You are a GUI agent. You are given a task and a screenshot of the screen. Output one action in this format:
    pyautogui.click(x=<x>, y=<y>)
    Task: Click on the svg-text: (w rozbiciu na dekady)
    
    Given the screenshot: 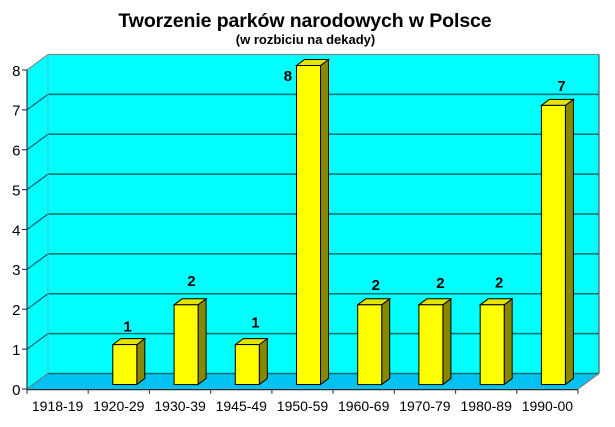 What is the action you would take?
    pyautogui.click(x=305, y=39)
    